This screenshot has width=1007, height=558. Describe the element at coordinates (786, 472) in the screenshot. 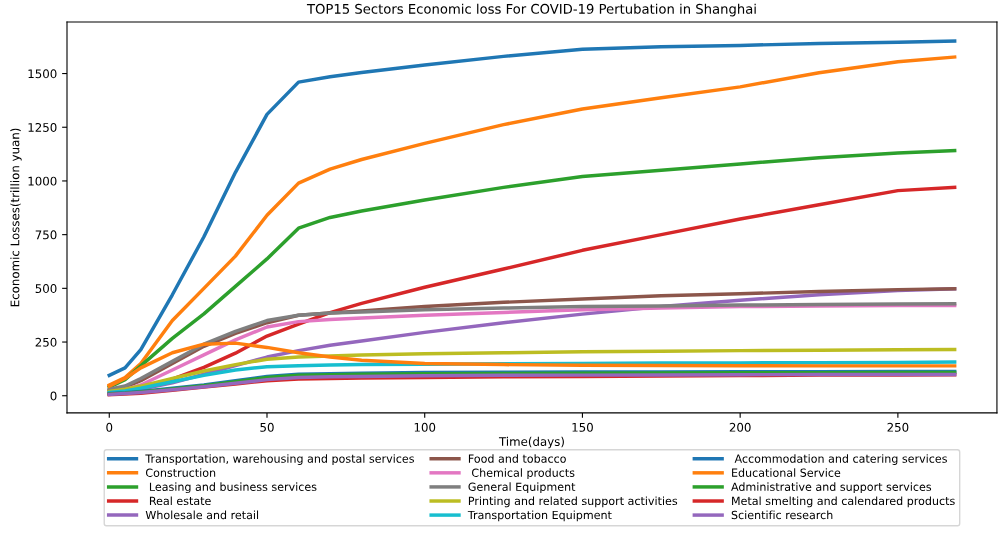

I see `legend-label: Educational Service` at that location.